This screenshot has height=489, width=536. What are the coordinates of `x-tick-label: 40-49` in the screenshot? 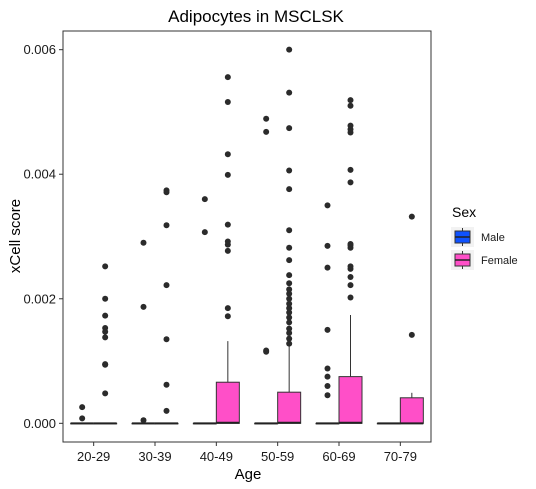 It's located at (216, 456).